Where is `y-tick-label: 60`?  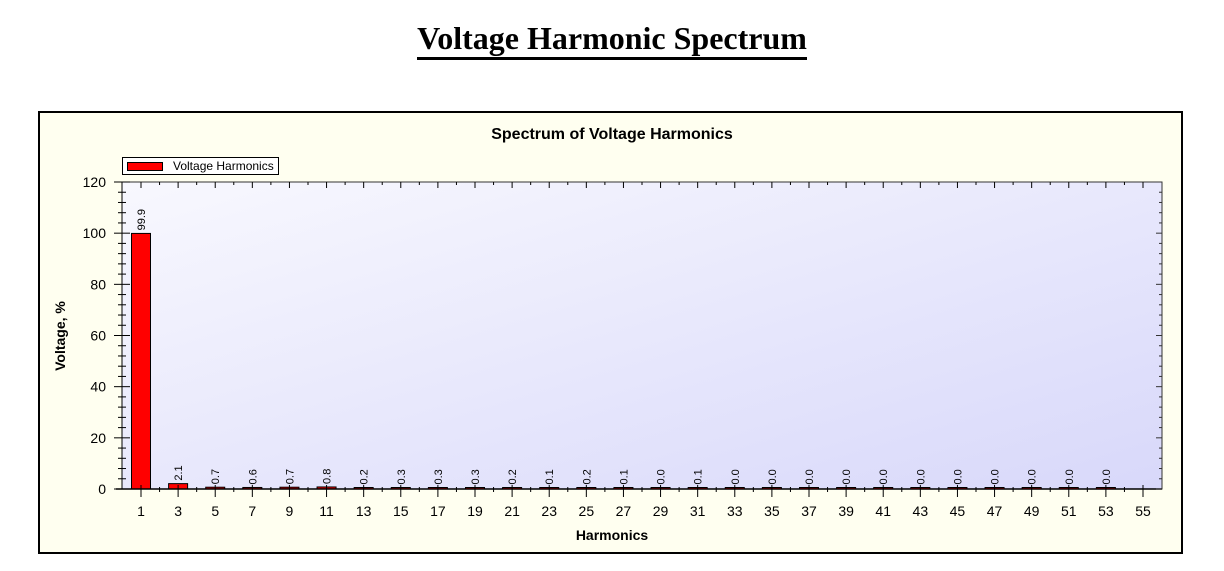
y-tick-label: 60 is located at coordinates (98, 336).